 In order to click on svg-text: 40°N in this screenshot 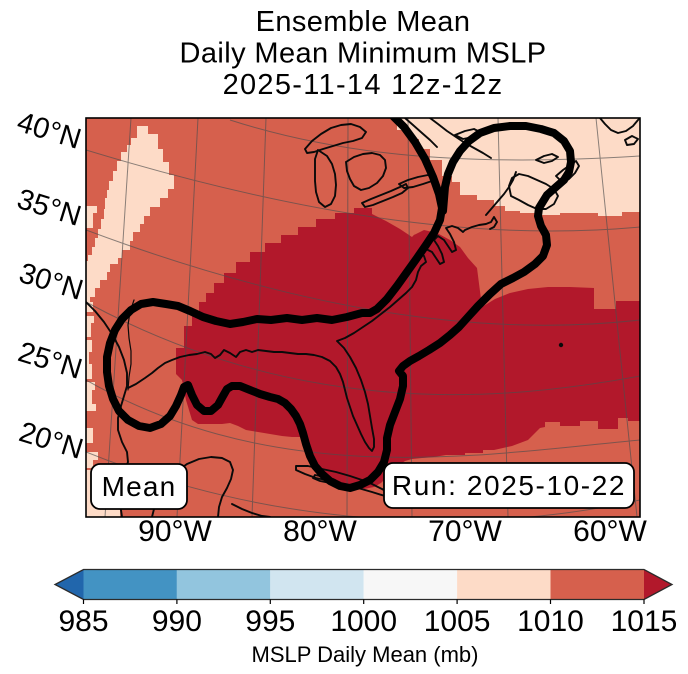, I will do `click(48, 131)`.